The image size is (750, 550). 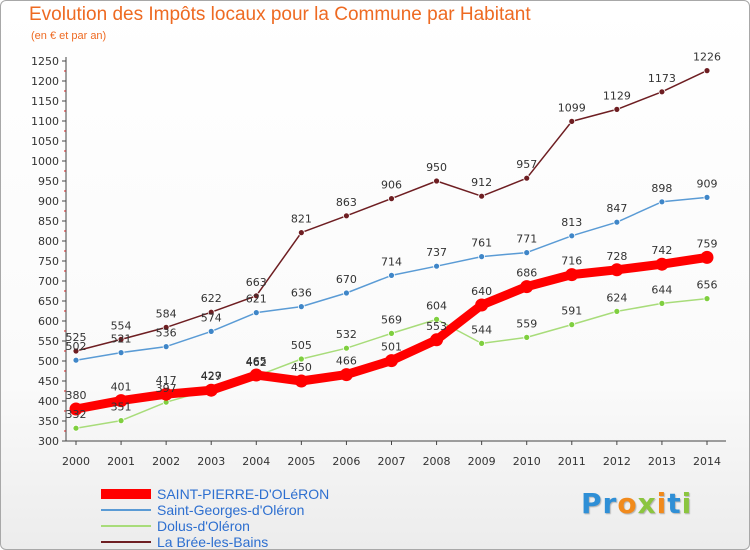 I want to click on data-label: 1129, so click(x=617, y=95).